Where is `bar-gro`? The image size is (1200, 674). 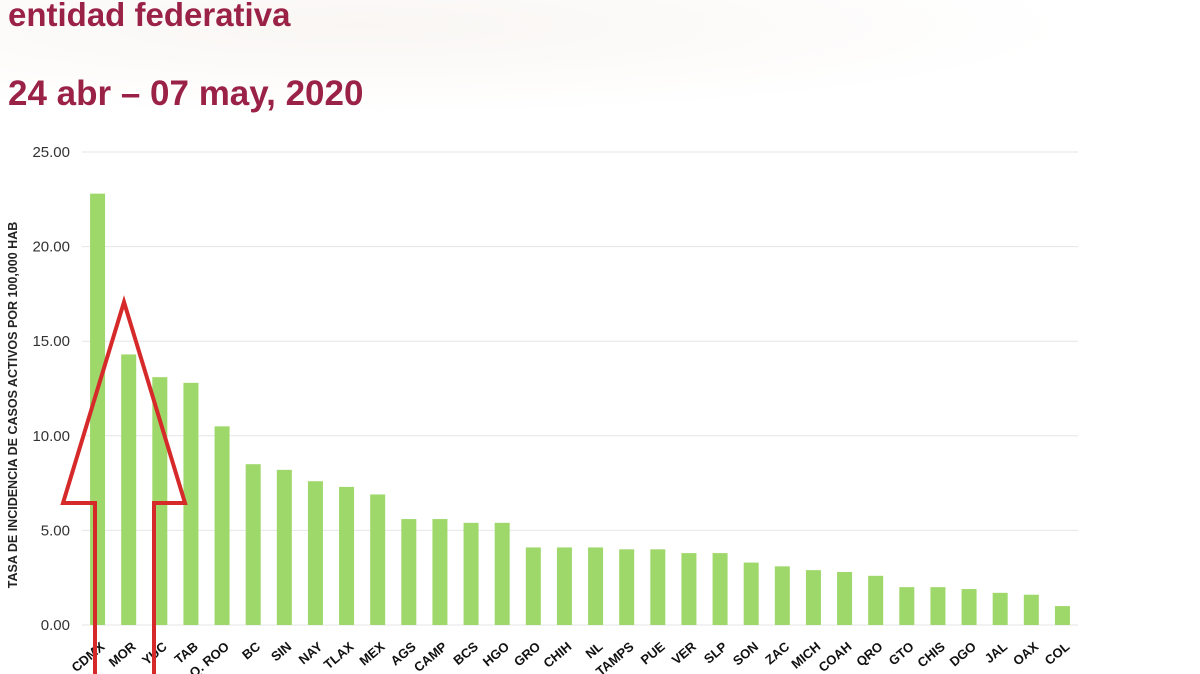 bar-gro is located at coordinates (533, 586).